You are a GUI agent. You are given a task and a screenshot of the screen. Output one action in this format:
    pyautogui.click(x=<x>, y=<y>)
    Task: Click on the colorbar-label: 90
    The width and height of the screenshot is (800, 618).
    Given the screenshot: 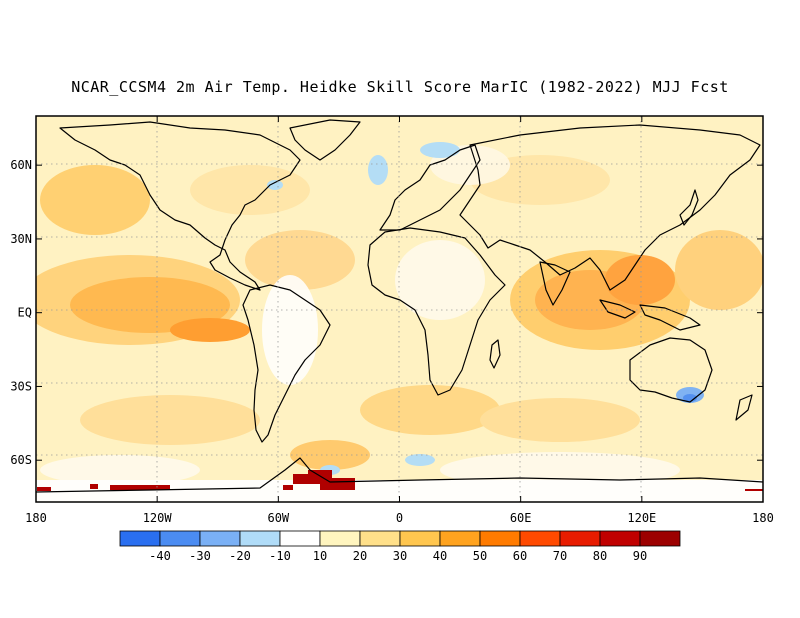 What is the action you would take?
    pyautogui.click(x=640, y=556)
    